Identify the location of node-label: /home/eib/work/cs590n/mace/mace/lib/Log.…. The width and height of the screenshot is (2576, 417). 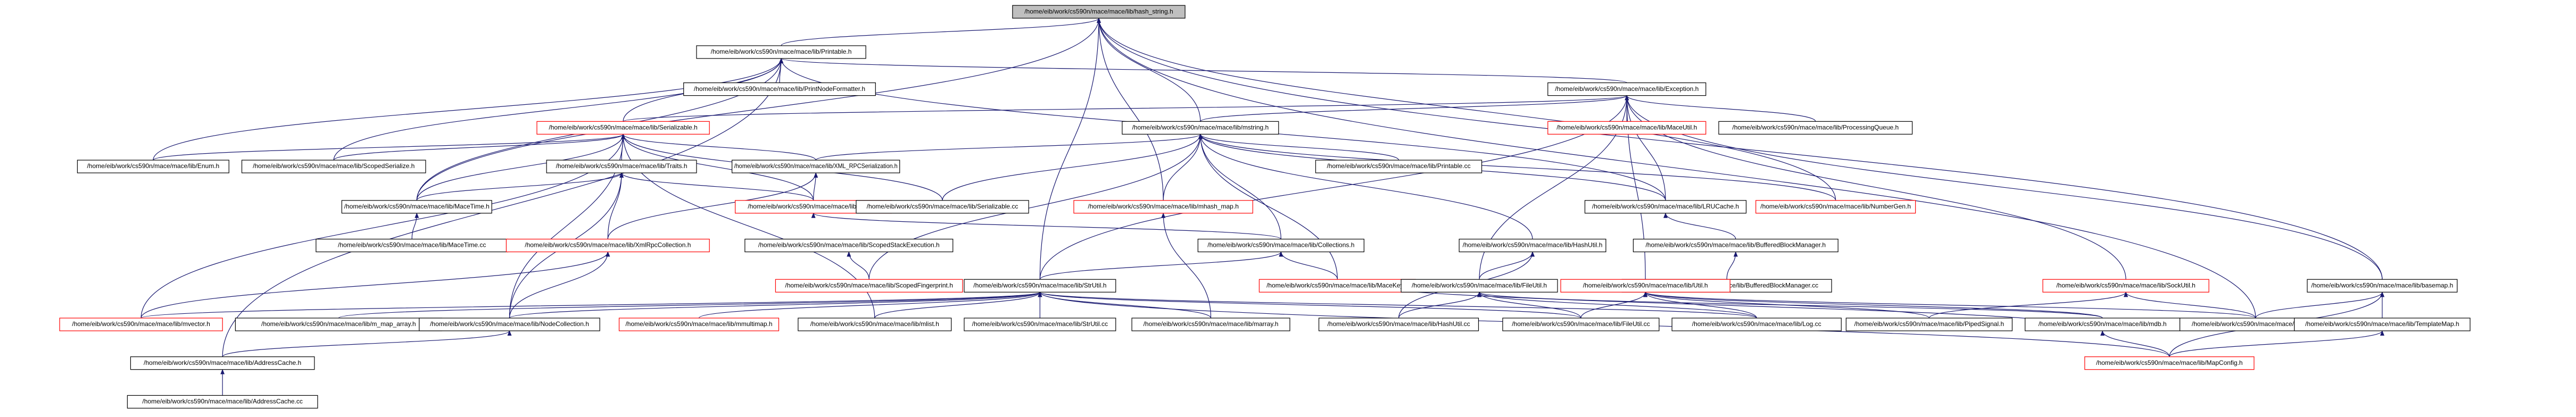
(1756, 324).